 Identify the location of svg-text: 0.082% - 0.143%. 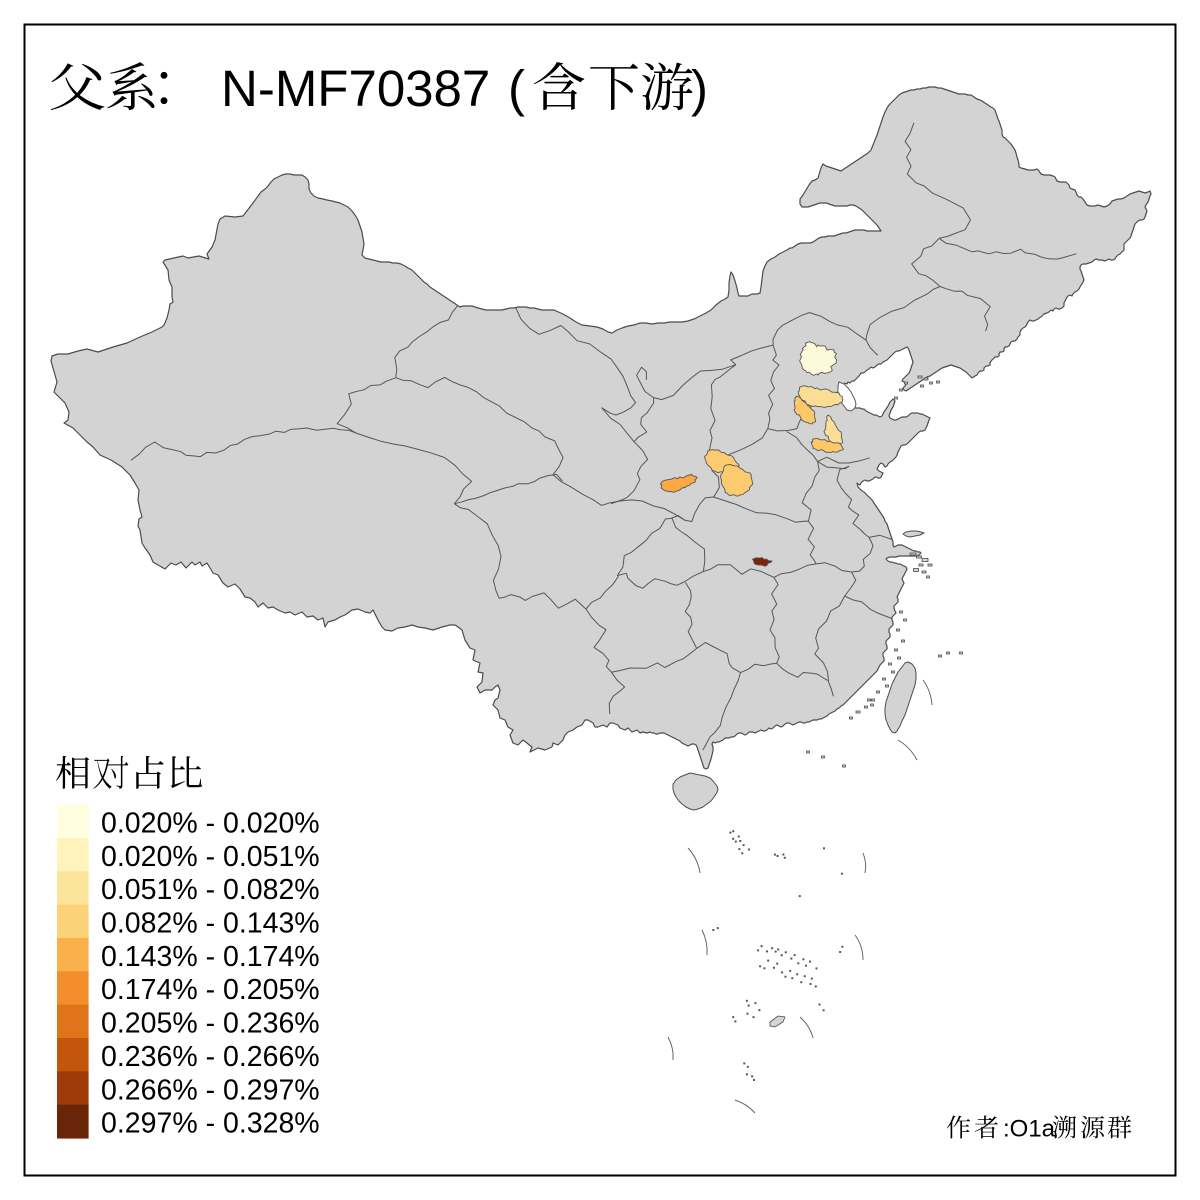
(210, 924).